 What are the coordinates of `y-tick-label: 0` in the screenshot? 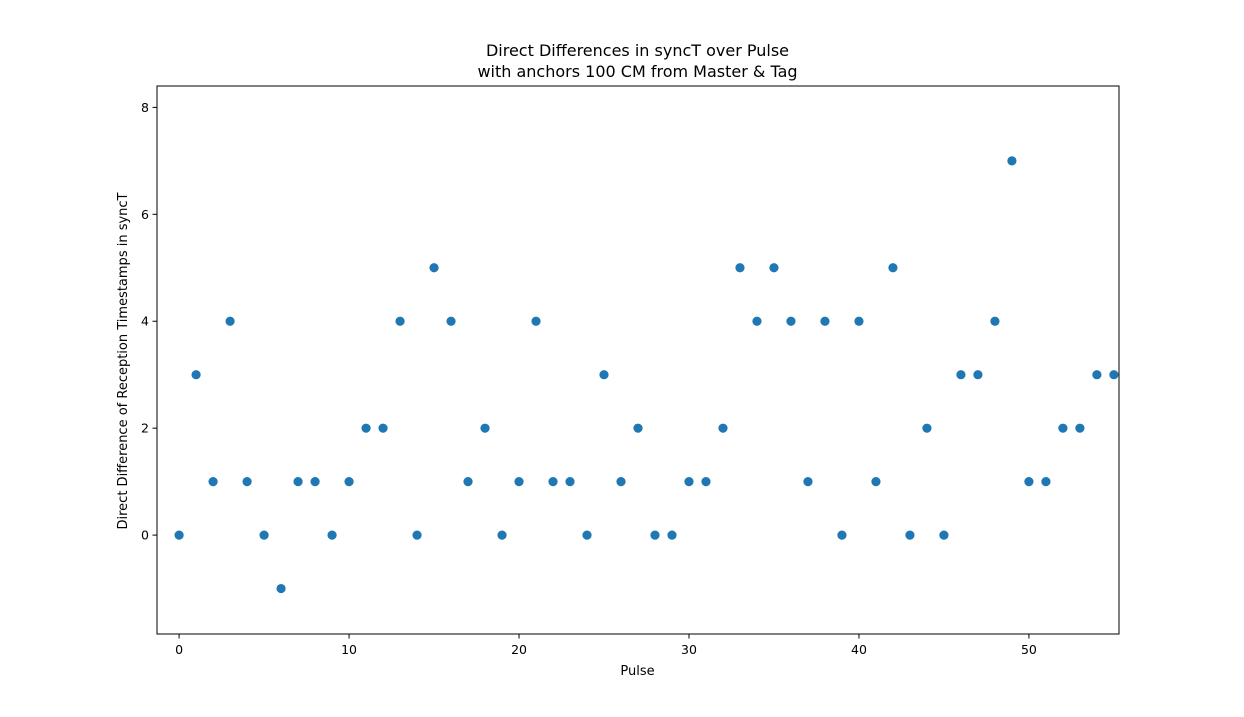 It's located at (145, 535).